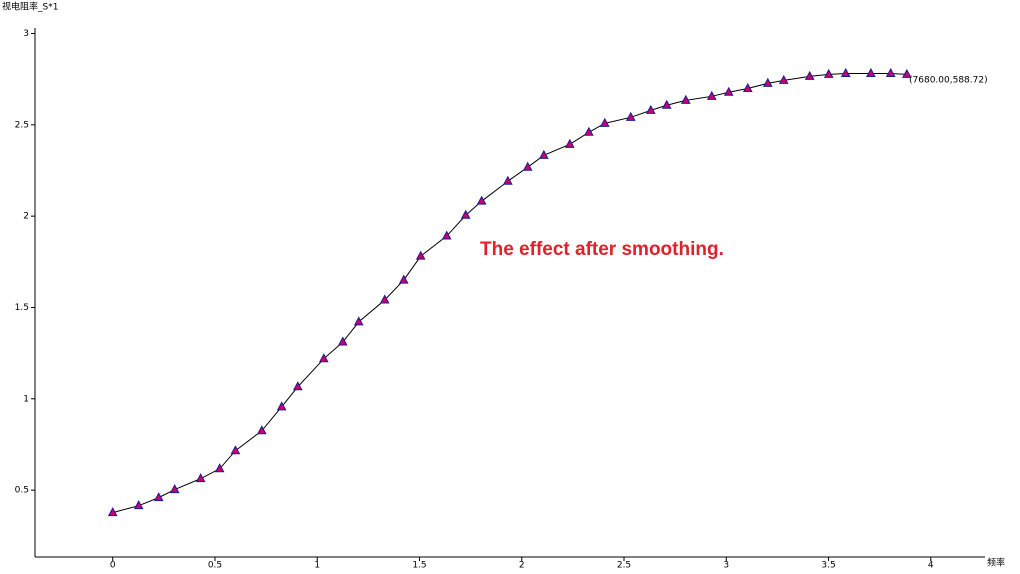 The height and width of the screenshot is (574, 1020). I want to click on x-tick-label: 0.5, so click(215, 566).